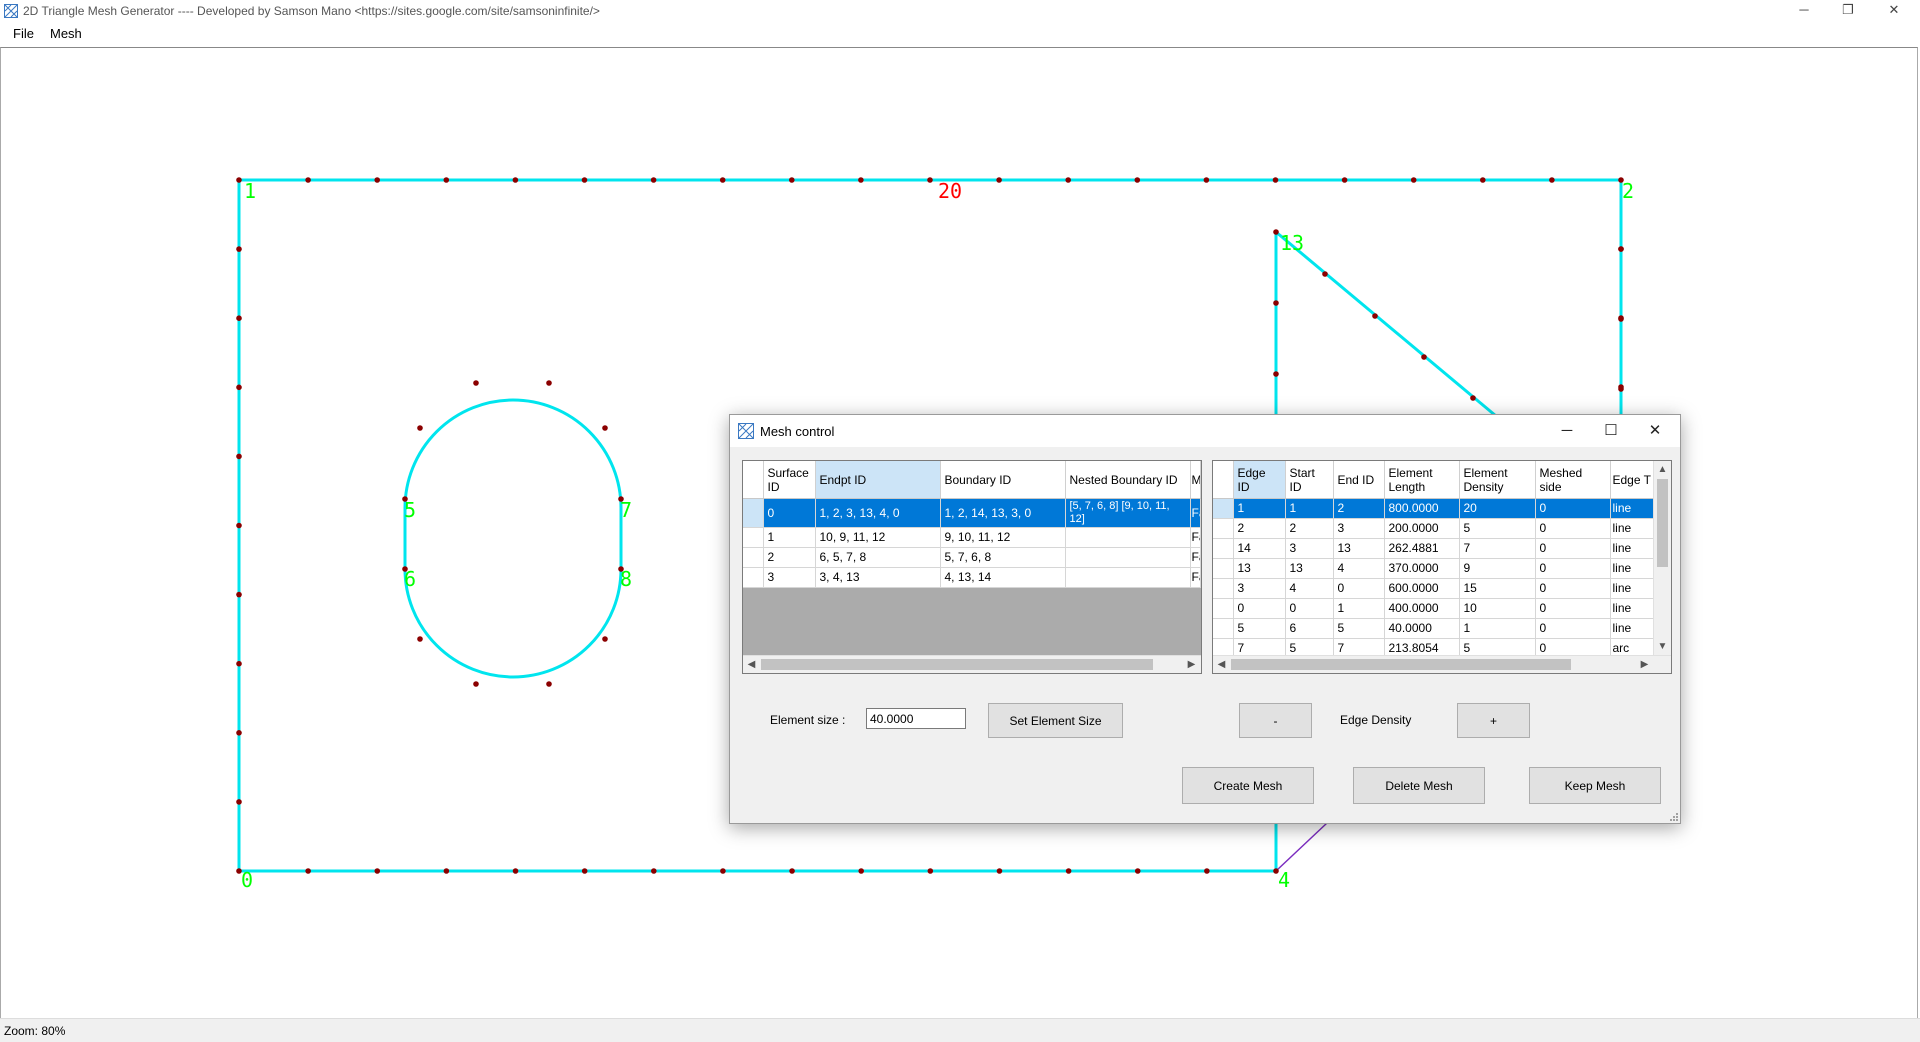 The width and height of the screenshot is (1920, 1042). What do you see at coordinates (789, 557) in the screenshot?
I see `cell-surface-id: 2` at bounding box center [789, 557].